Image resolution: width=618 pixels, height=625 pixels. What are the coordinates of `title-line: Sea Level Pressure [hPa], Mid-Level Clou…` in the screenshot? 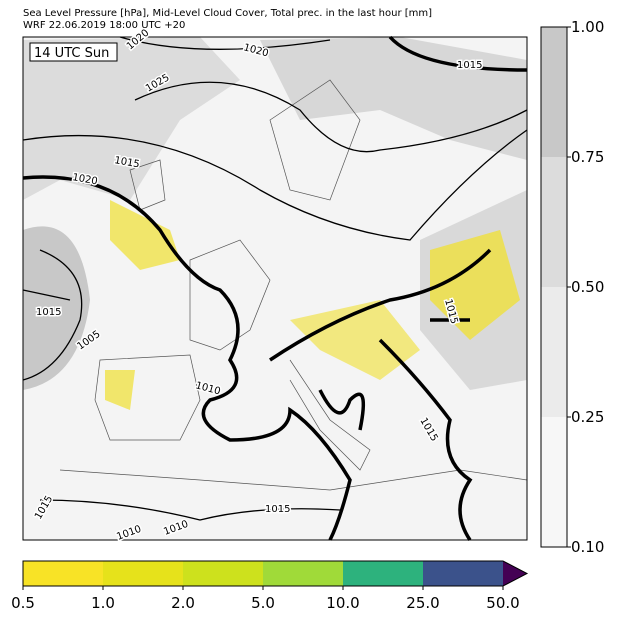 It's located at (227, 13).